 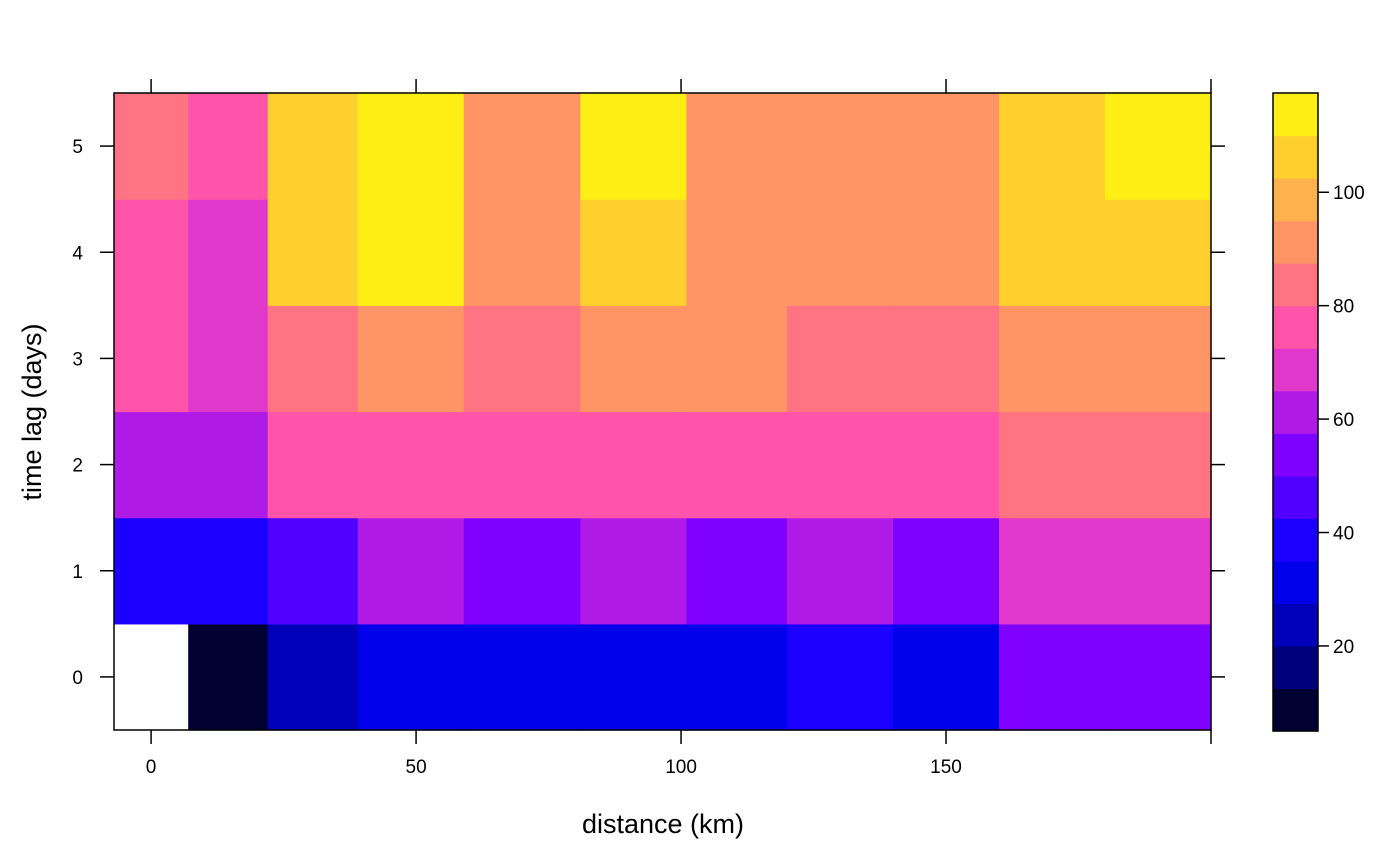 I want to click on x-tick-label: 150, so click(x=946, y=767).